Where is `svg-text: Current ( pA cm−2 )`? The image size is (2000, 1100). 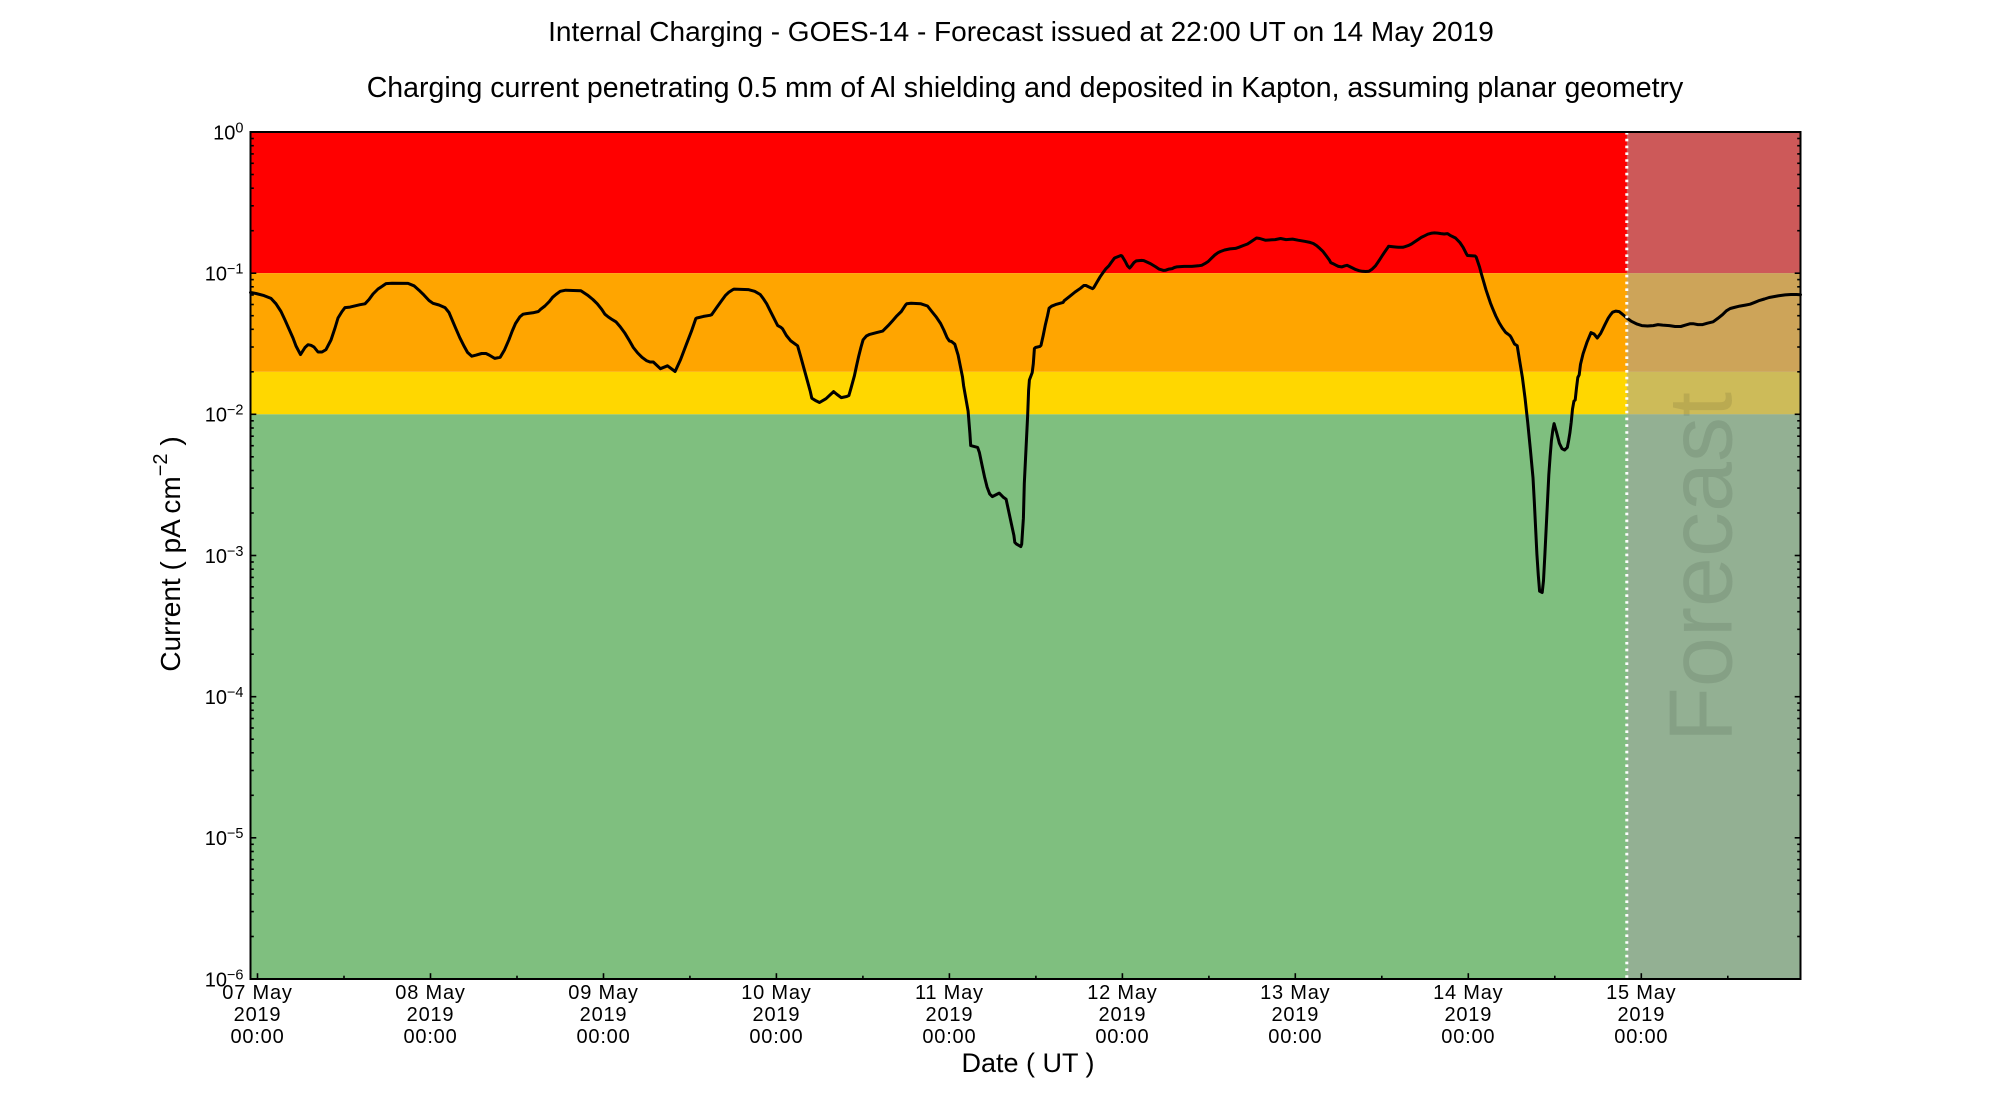 svg-text: Current ( pA cm−2 ) is located at coordinates (168, 553).